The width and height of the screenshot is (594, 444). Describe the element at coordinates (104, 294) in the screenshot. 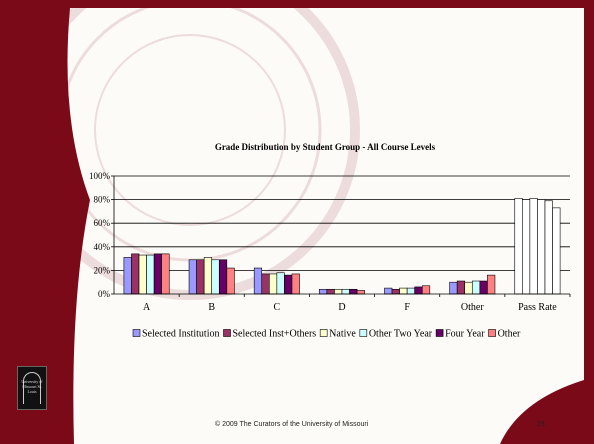

I see `y-tick-label: 0%` at that location.